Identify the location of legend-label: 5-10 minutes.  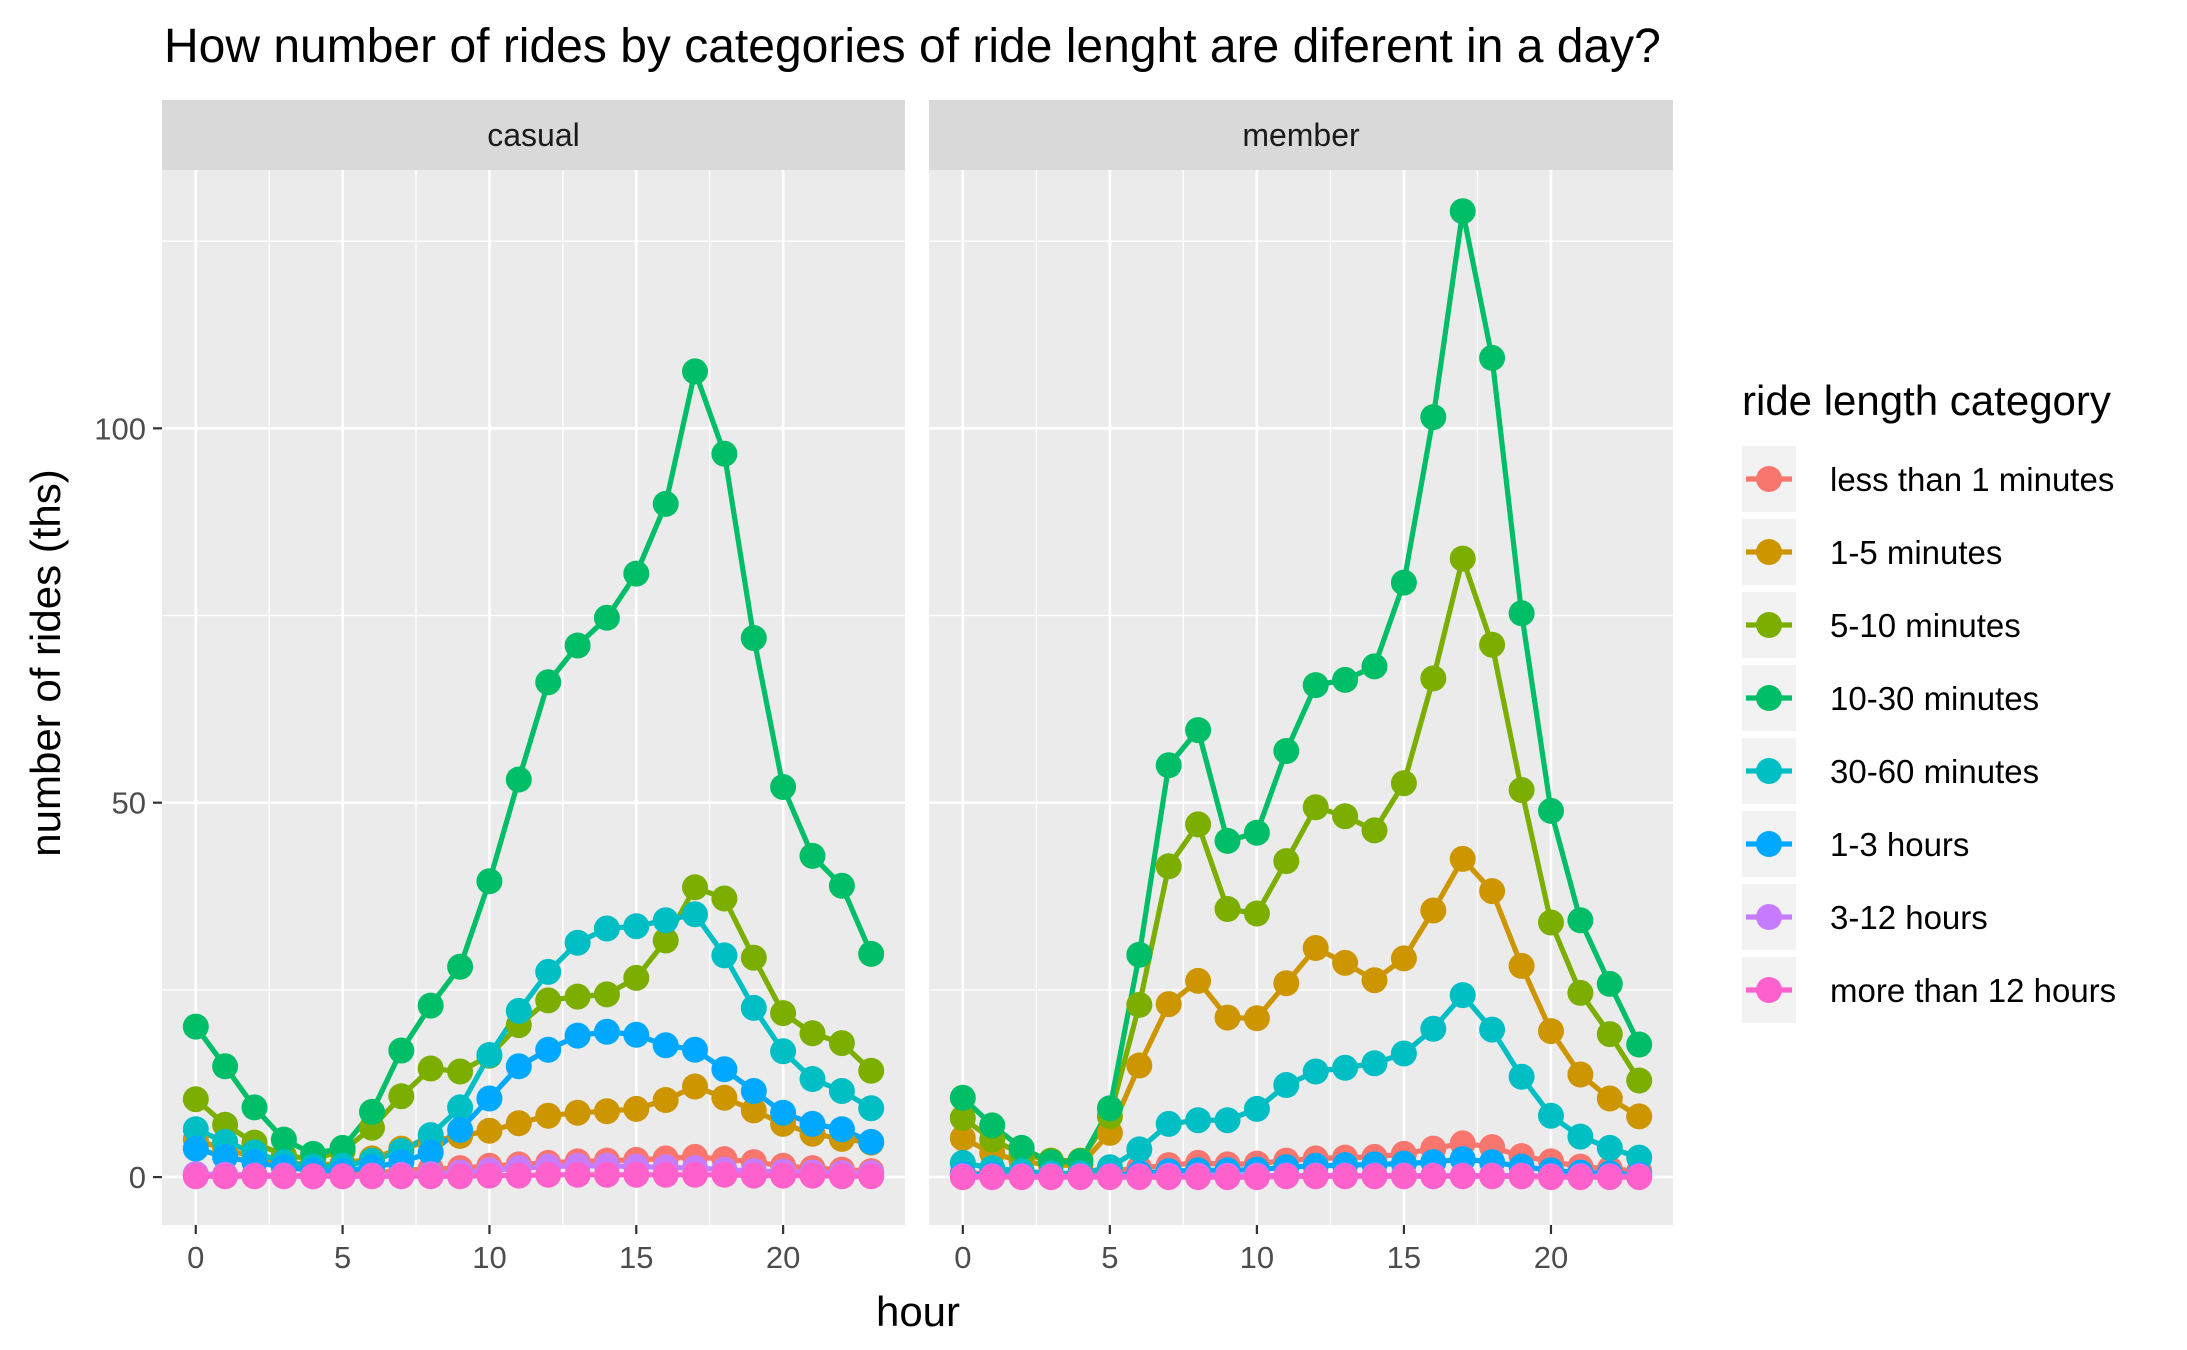
(1925, 625).